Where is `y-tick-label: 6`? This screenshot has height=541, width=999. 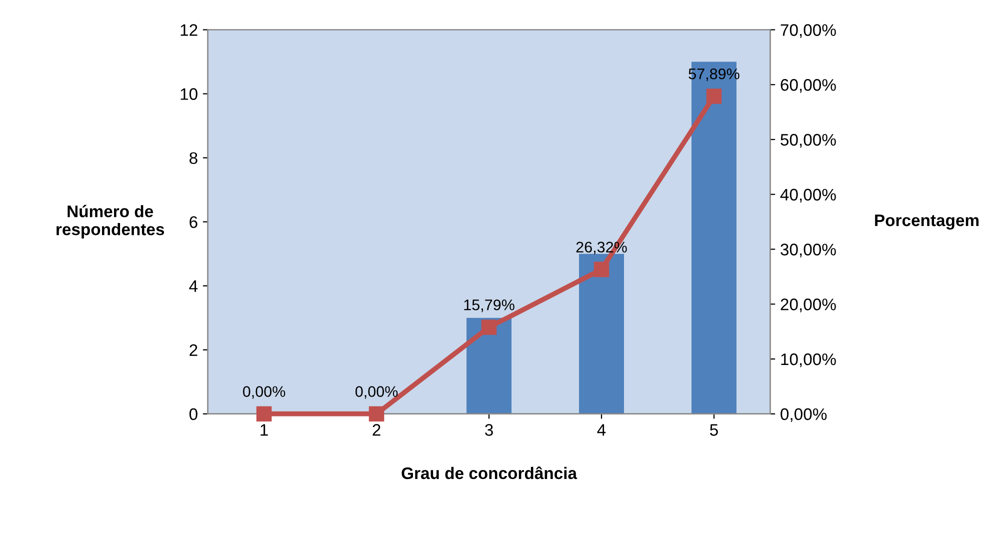 y-tick-label: 6 is located at coordinates (194, 222).